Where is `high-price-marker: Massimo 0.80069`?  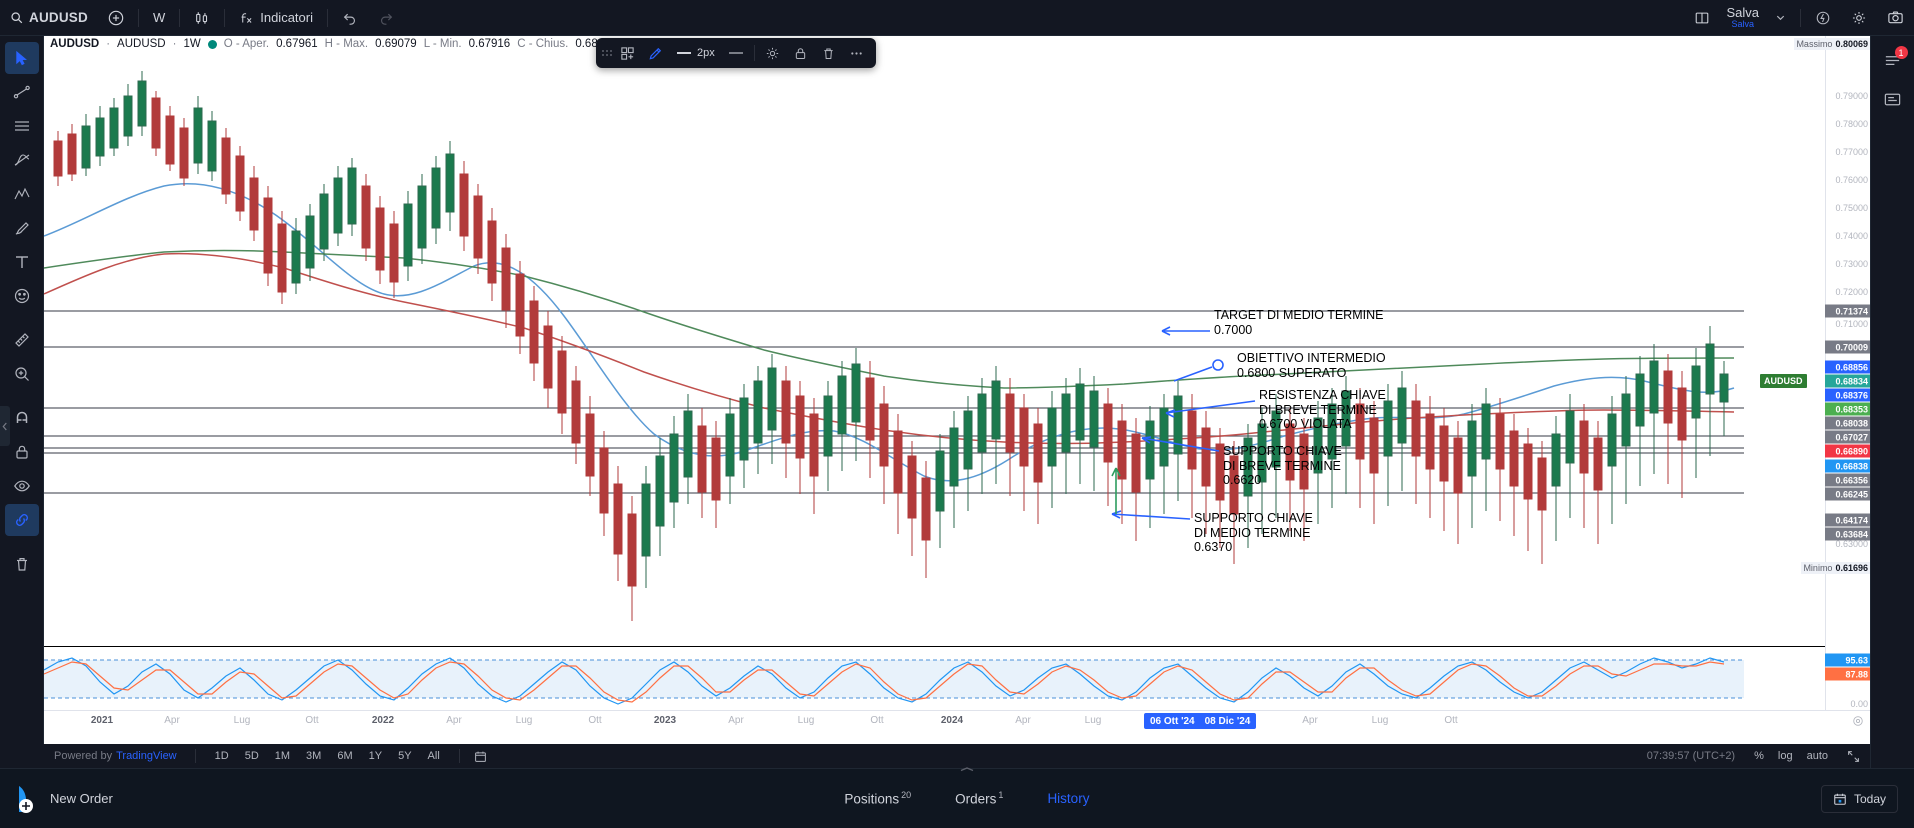 high-price-marker: Massimo 0.80069 is located at coordinates (1832, 44).